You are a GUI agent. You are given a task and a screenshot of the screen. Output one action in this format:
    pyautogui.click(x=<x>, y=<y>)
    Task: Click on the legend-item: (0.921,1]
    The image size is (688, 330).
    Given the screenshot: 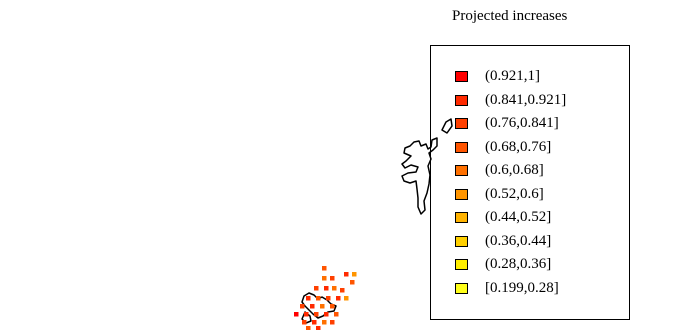 What is the action you would take?
    pyautogui.click(x=510, y=77)
    